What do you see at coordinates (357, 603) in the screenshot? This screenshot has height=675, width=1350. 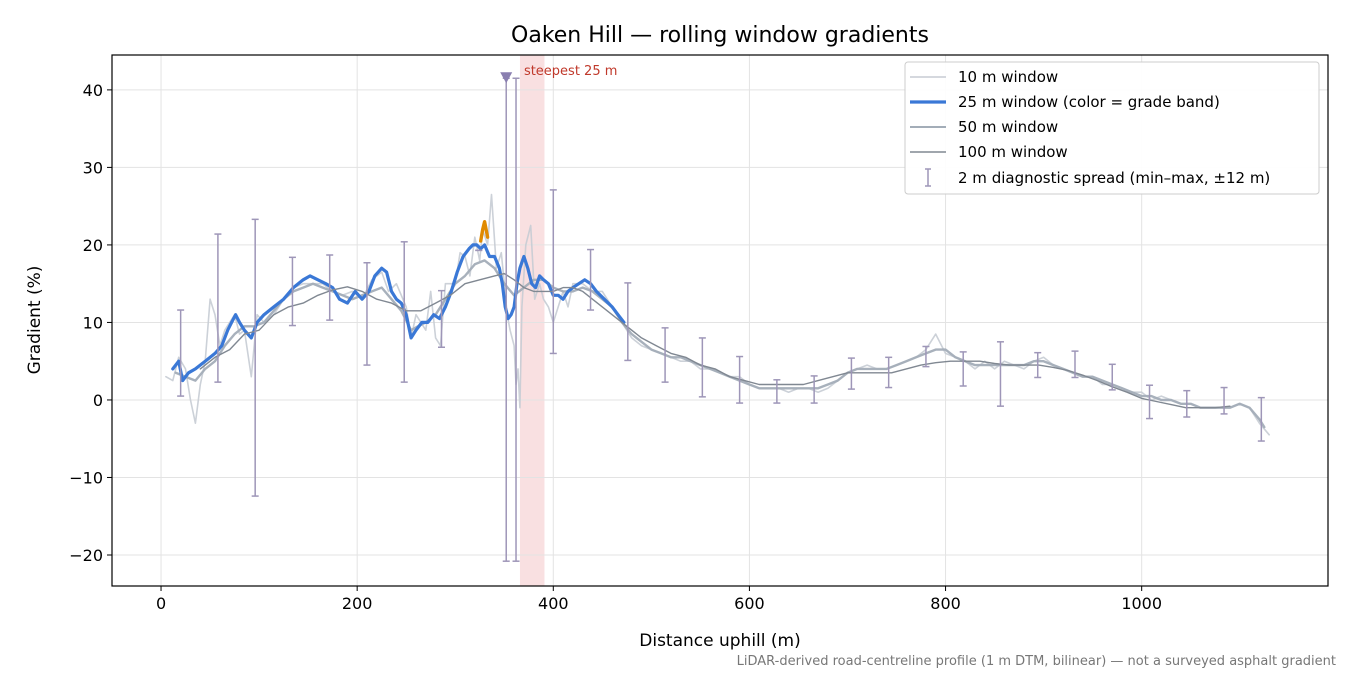 I see `x-tick-label: 200` at bounding box center [357, 603].